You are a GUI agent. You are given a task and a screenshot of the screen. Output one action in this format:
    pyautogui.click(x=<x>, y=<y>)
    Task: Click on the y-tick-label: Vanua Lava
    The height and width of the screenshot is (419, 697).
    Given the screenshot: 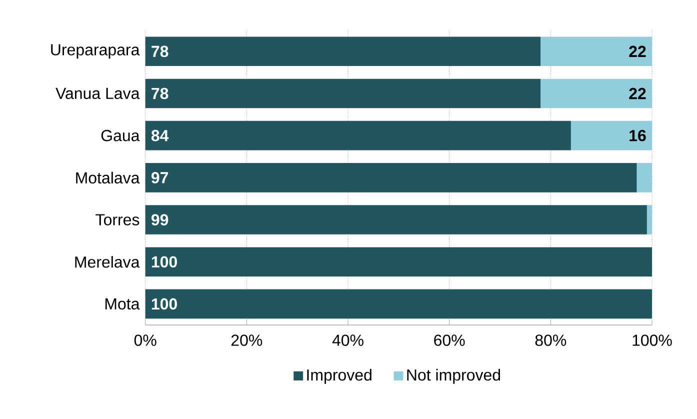 What is the action you would take?
    pyautogui.click(x=98, y=94)
    